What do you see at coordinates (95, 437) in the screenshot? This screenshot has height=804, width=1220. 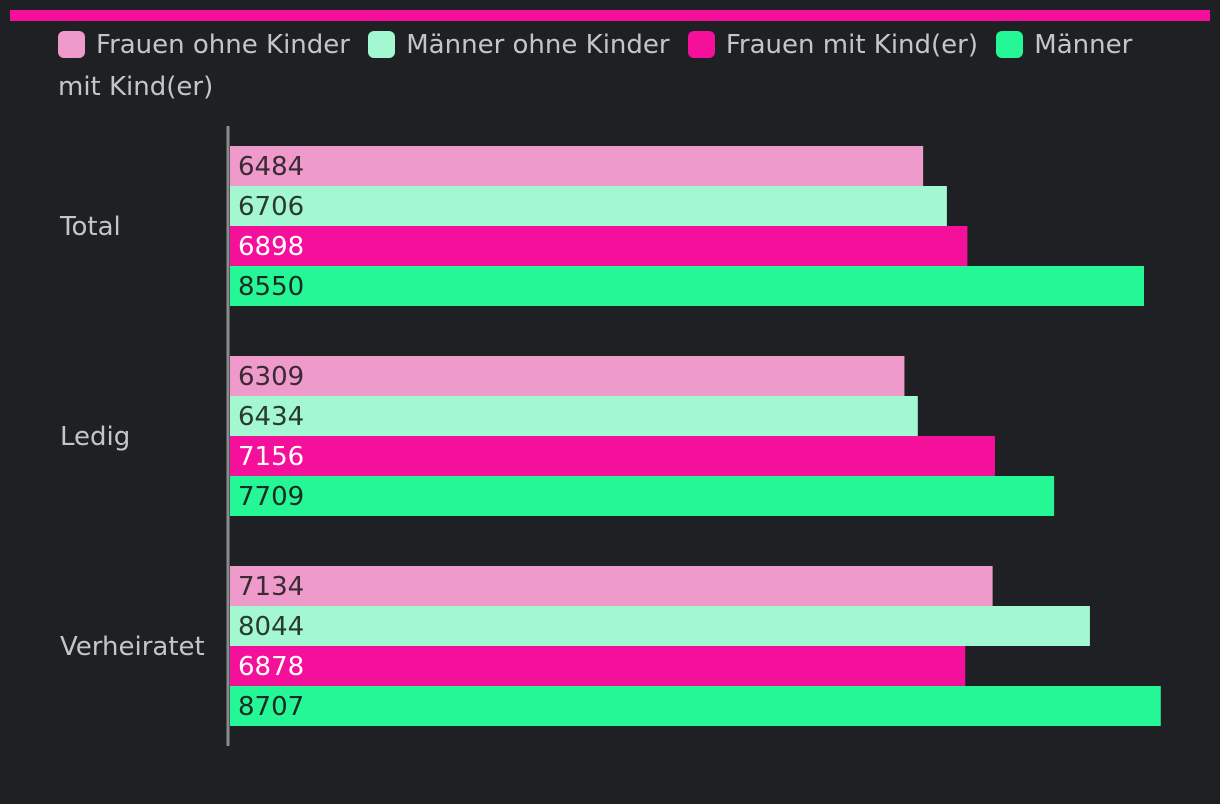 I see `category-label: Ledig` at bounding box center [95, 437].